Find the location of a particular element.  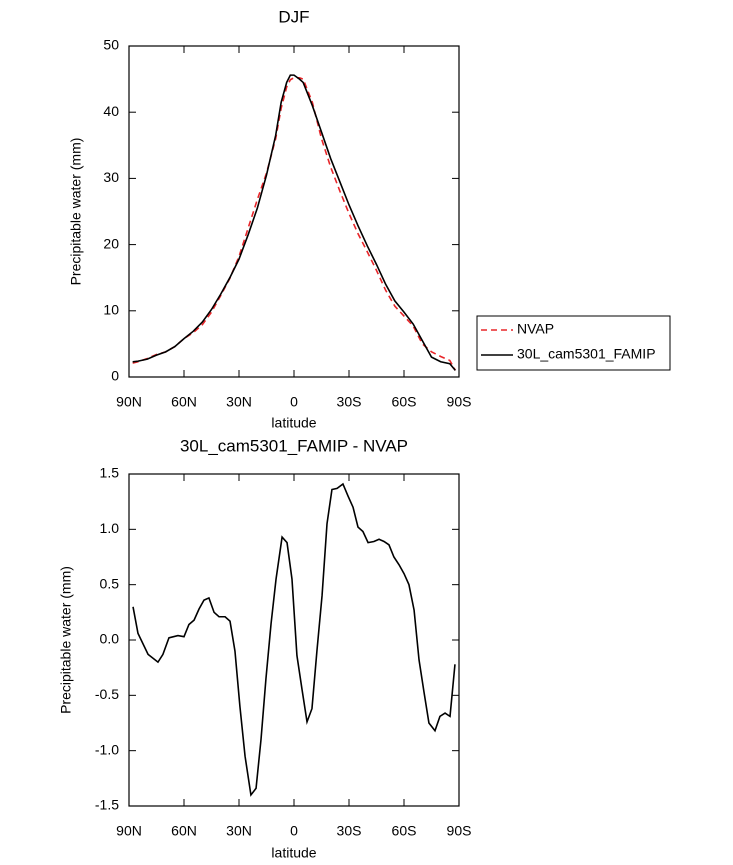

legend-label: NVAP is located at coordinates (535, 329).